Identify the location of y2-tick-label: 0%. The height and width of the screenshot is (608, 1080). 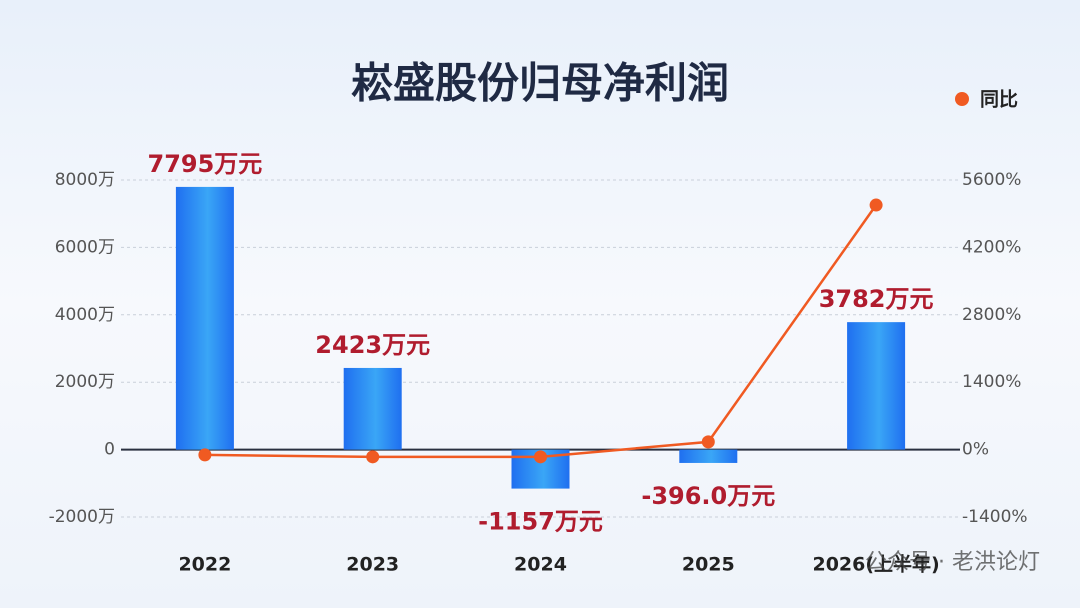
(975, 450).